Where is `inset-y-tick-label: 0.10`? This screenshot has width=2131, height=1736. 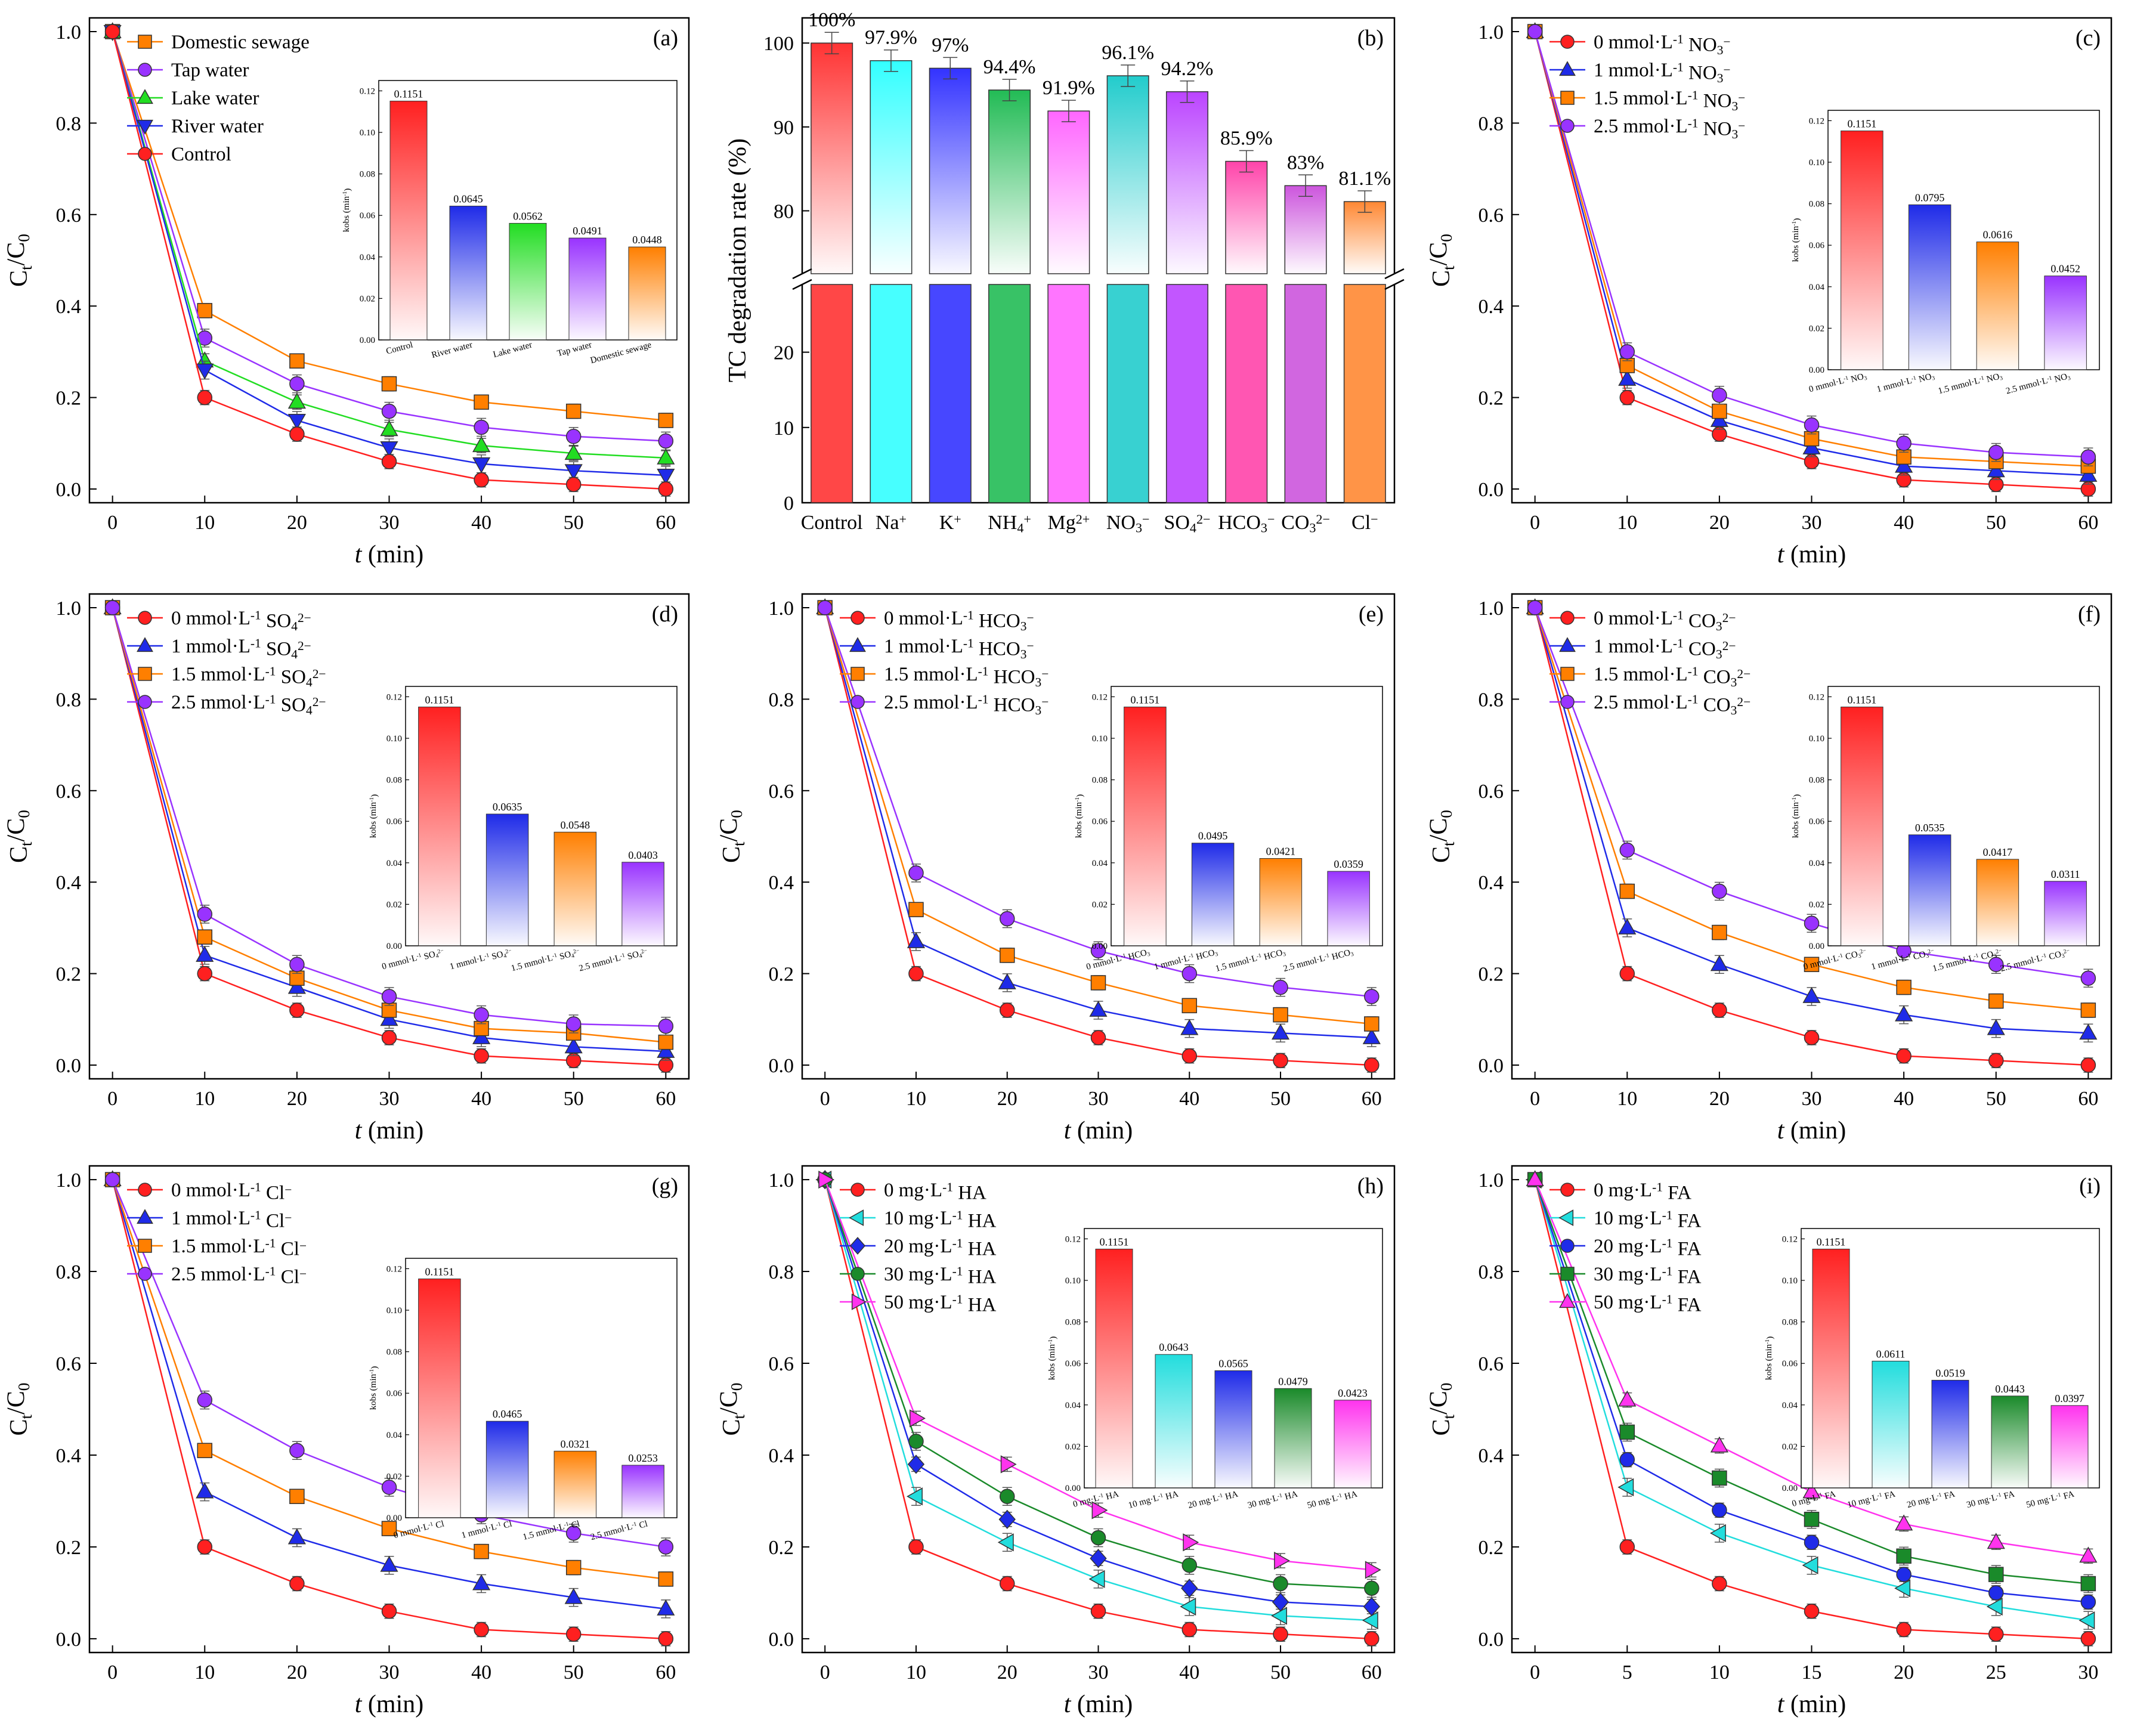 inset-y-tick-label: 0.10 is located at coordinates (394, 739).